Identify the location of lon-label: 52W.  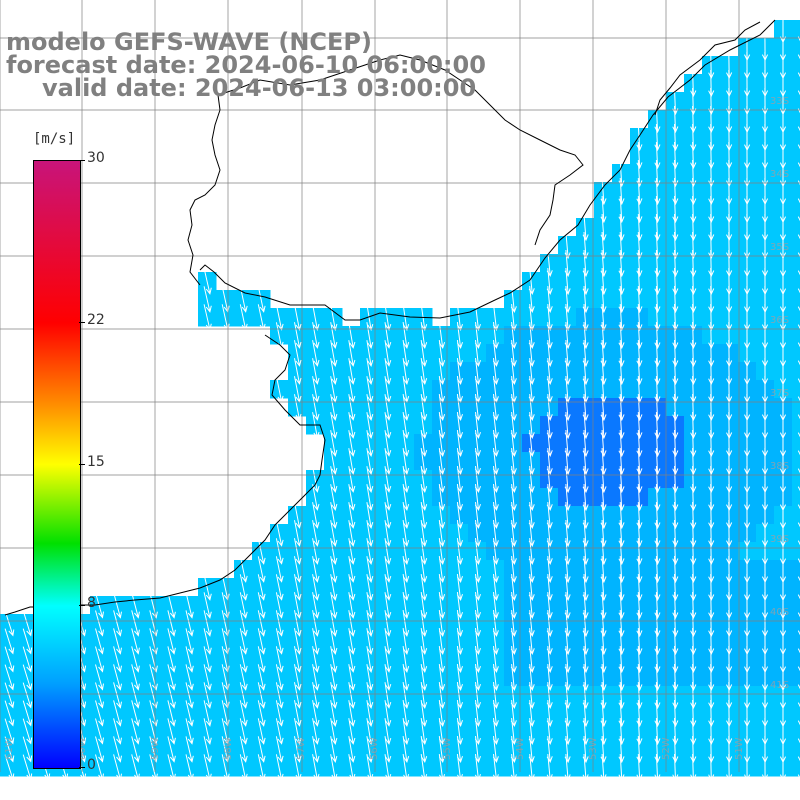
(666, 748).